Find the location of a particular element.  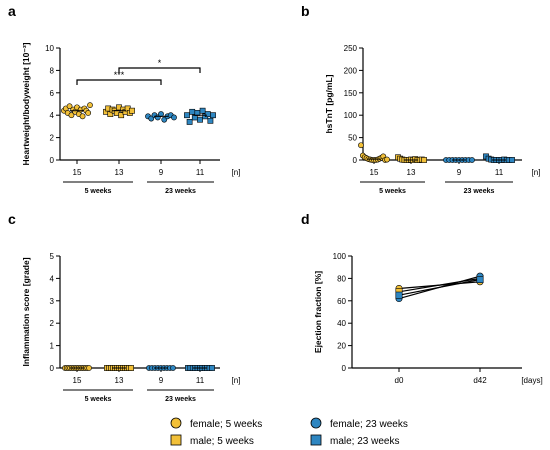

y-tick-label: 10 is located at coordinates (49, 48).